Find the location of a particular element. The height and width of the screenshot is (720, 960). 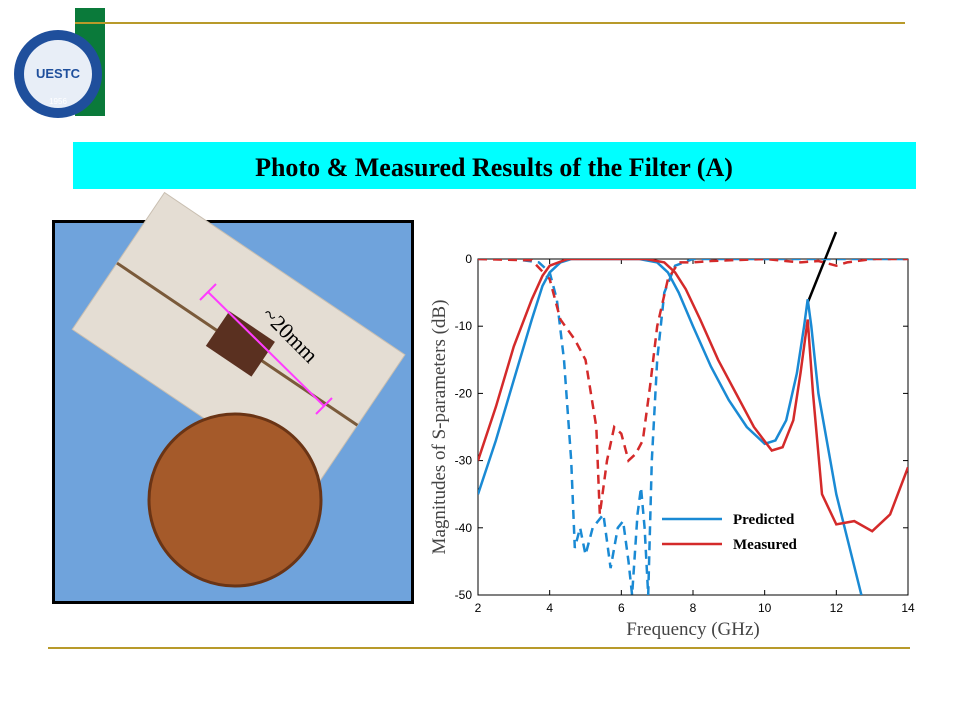

y-tick-label: -10 is located at coordinates (464, 326).